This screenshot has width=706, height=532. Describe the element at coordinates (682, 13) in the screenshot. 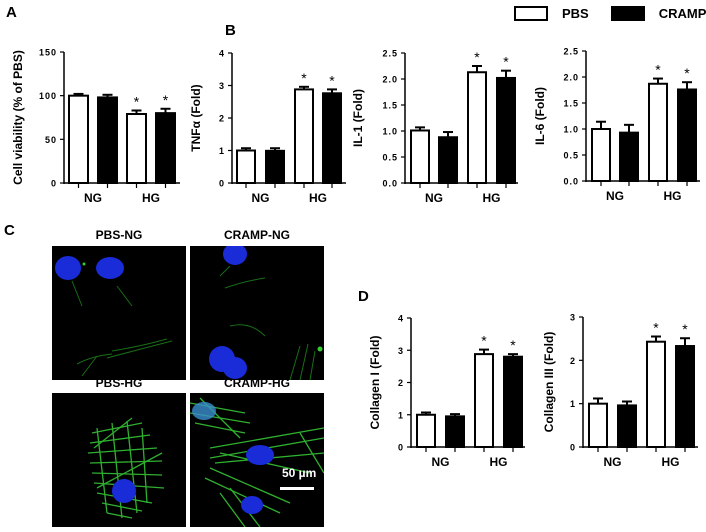

I see `legend-label-cramp: CRAMP` at that location.